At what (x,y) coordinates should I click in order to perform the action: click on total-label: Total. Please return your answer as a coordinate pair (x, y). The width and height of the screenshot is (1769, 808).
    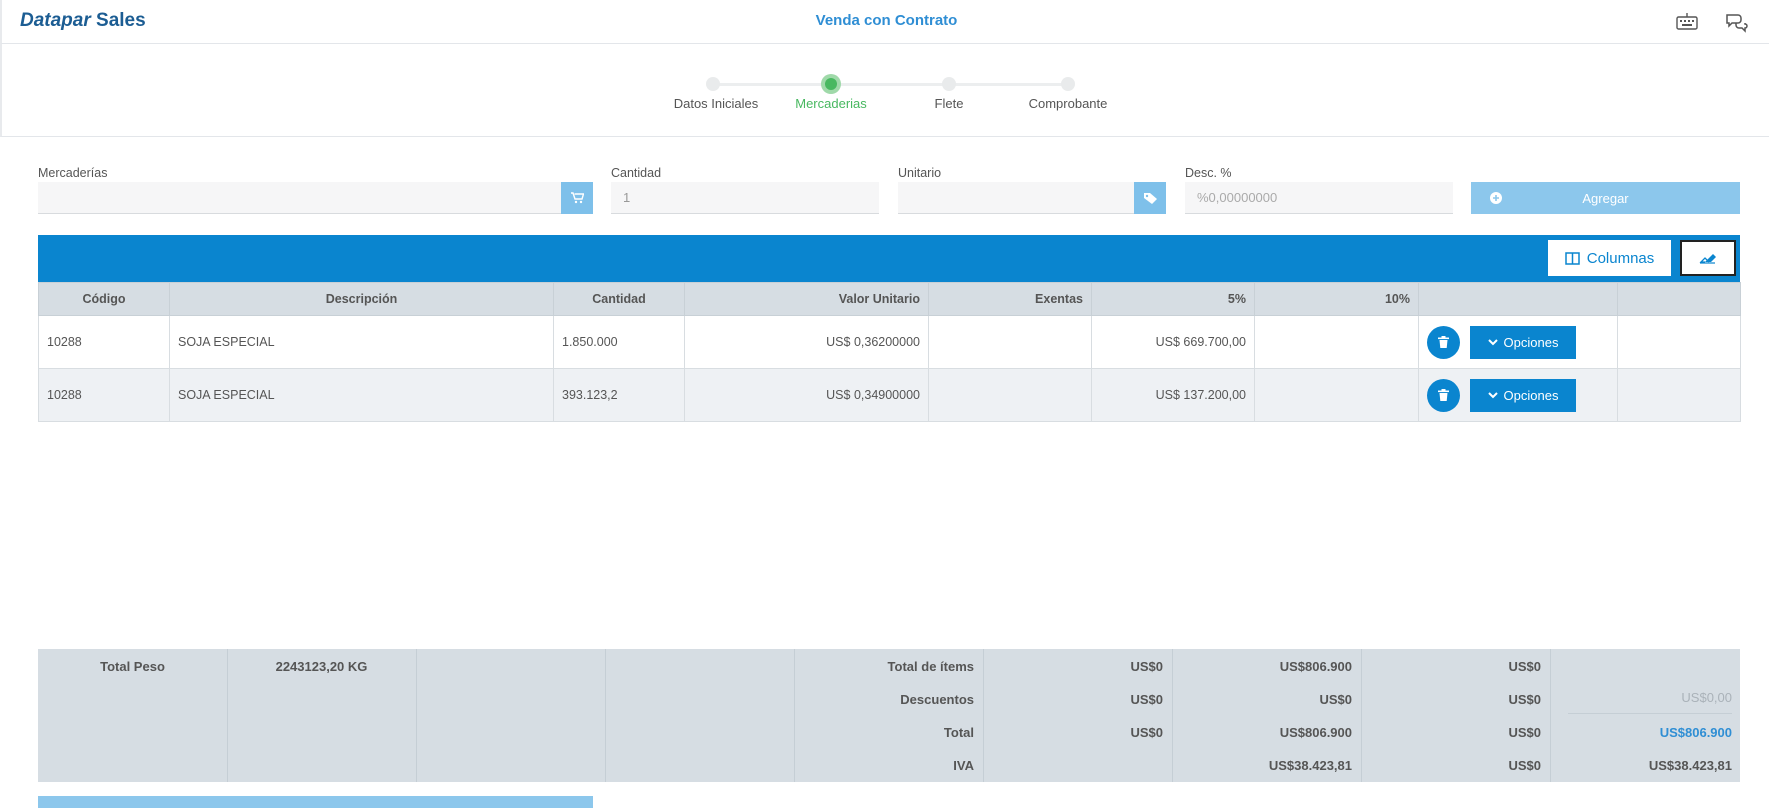
    Looking at the image, I should click on (958, 732).